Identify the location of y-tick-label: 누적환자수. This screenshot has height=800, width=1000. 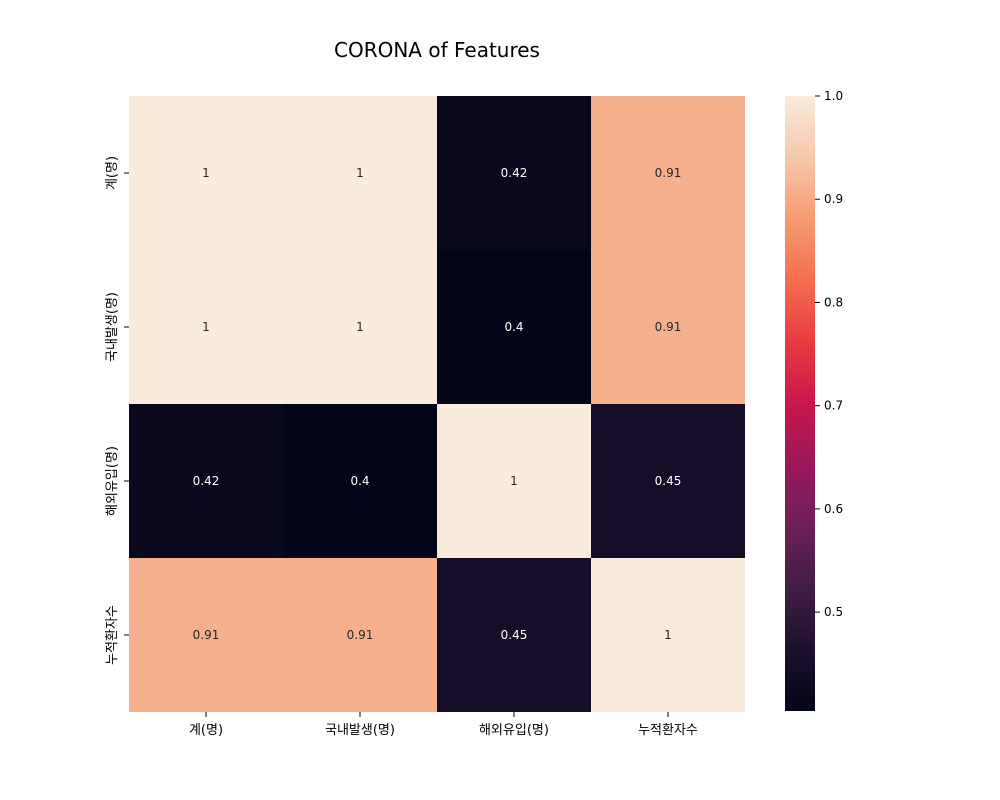
(112, 635).